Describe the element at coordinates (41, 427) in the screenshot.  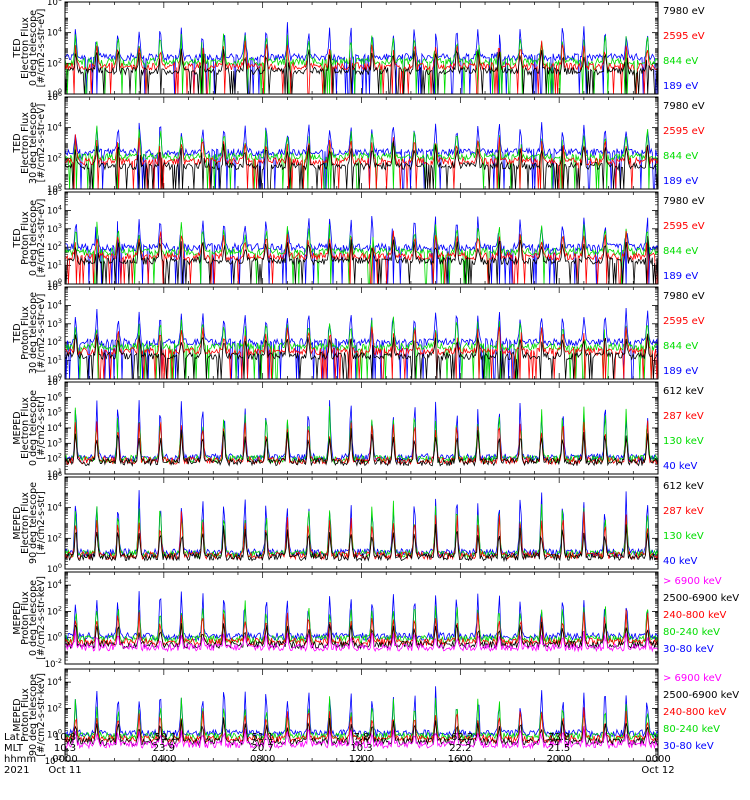
I see `ylabel-line: [#/cm2-s-str]` at that location.